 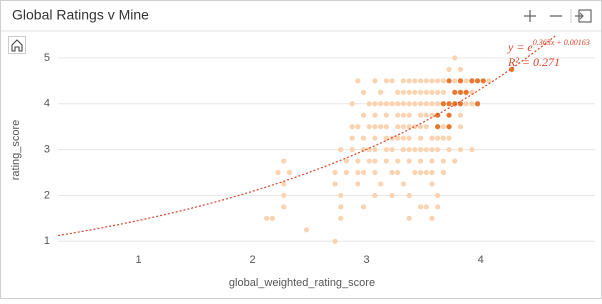 I want to click on panel-title: Global Ratings v Mine, so click(x=80, y=15).